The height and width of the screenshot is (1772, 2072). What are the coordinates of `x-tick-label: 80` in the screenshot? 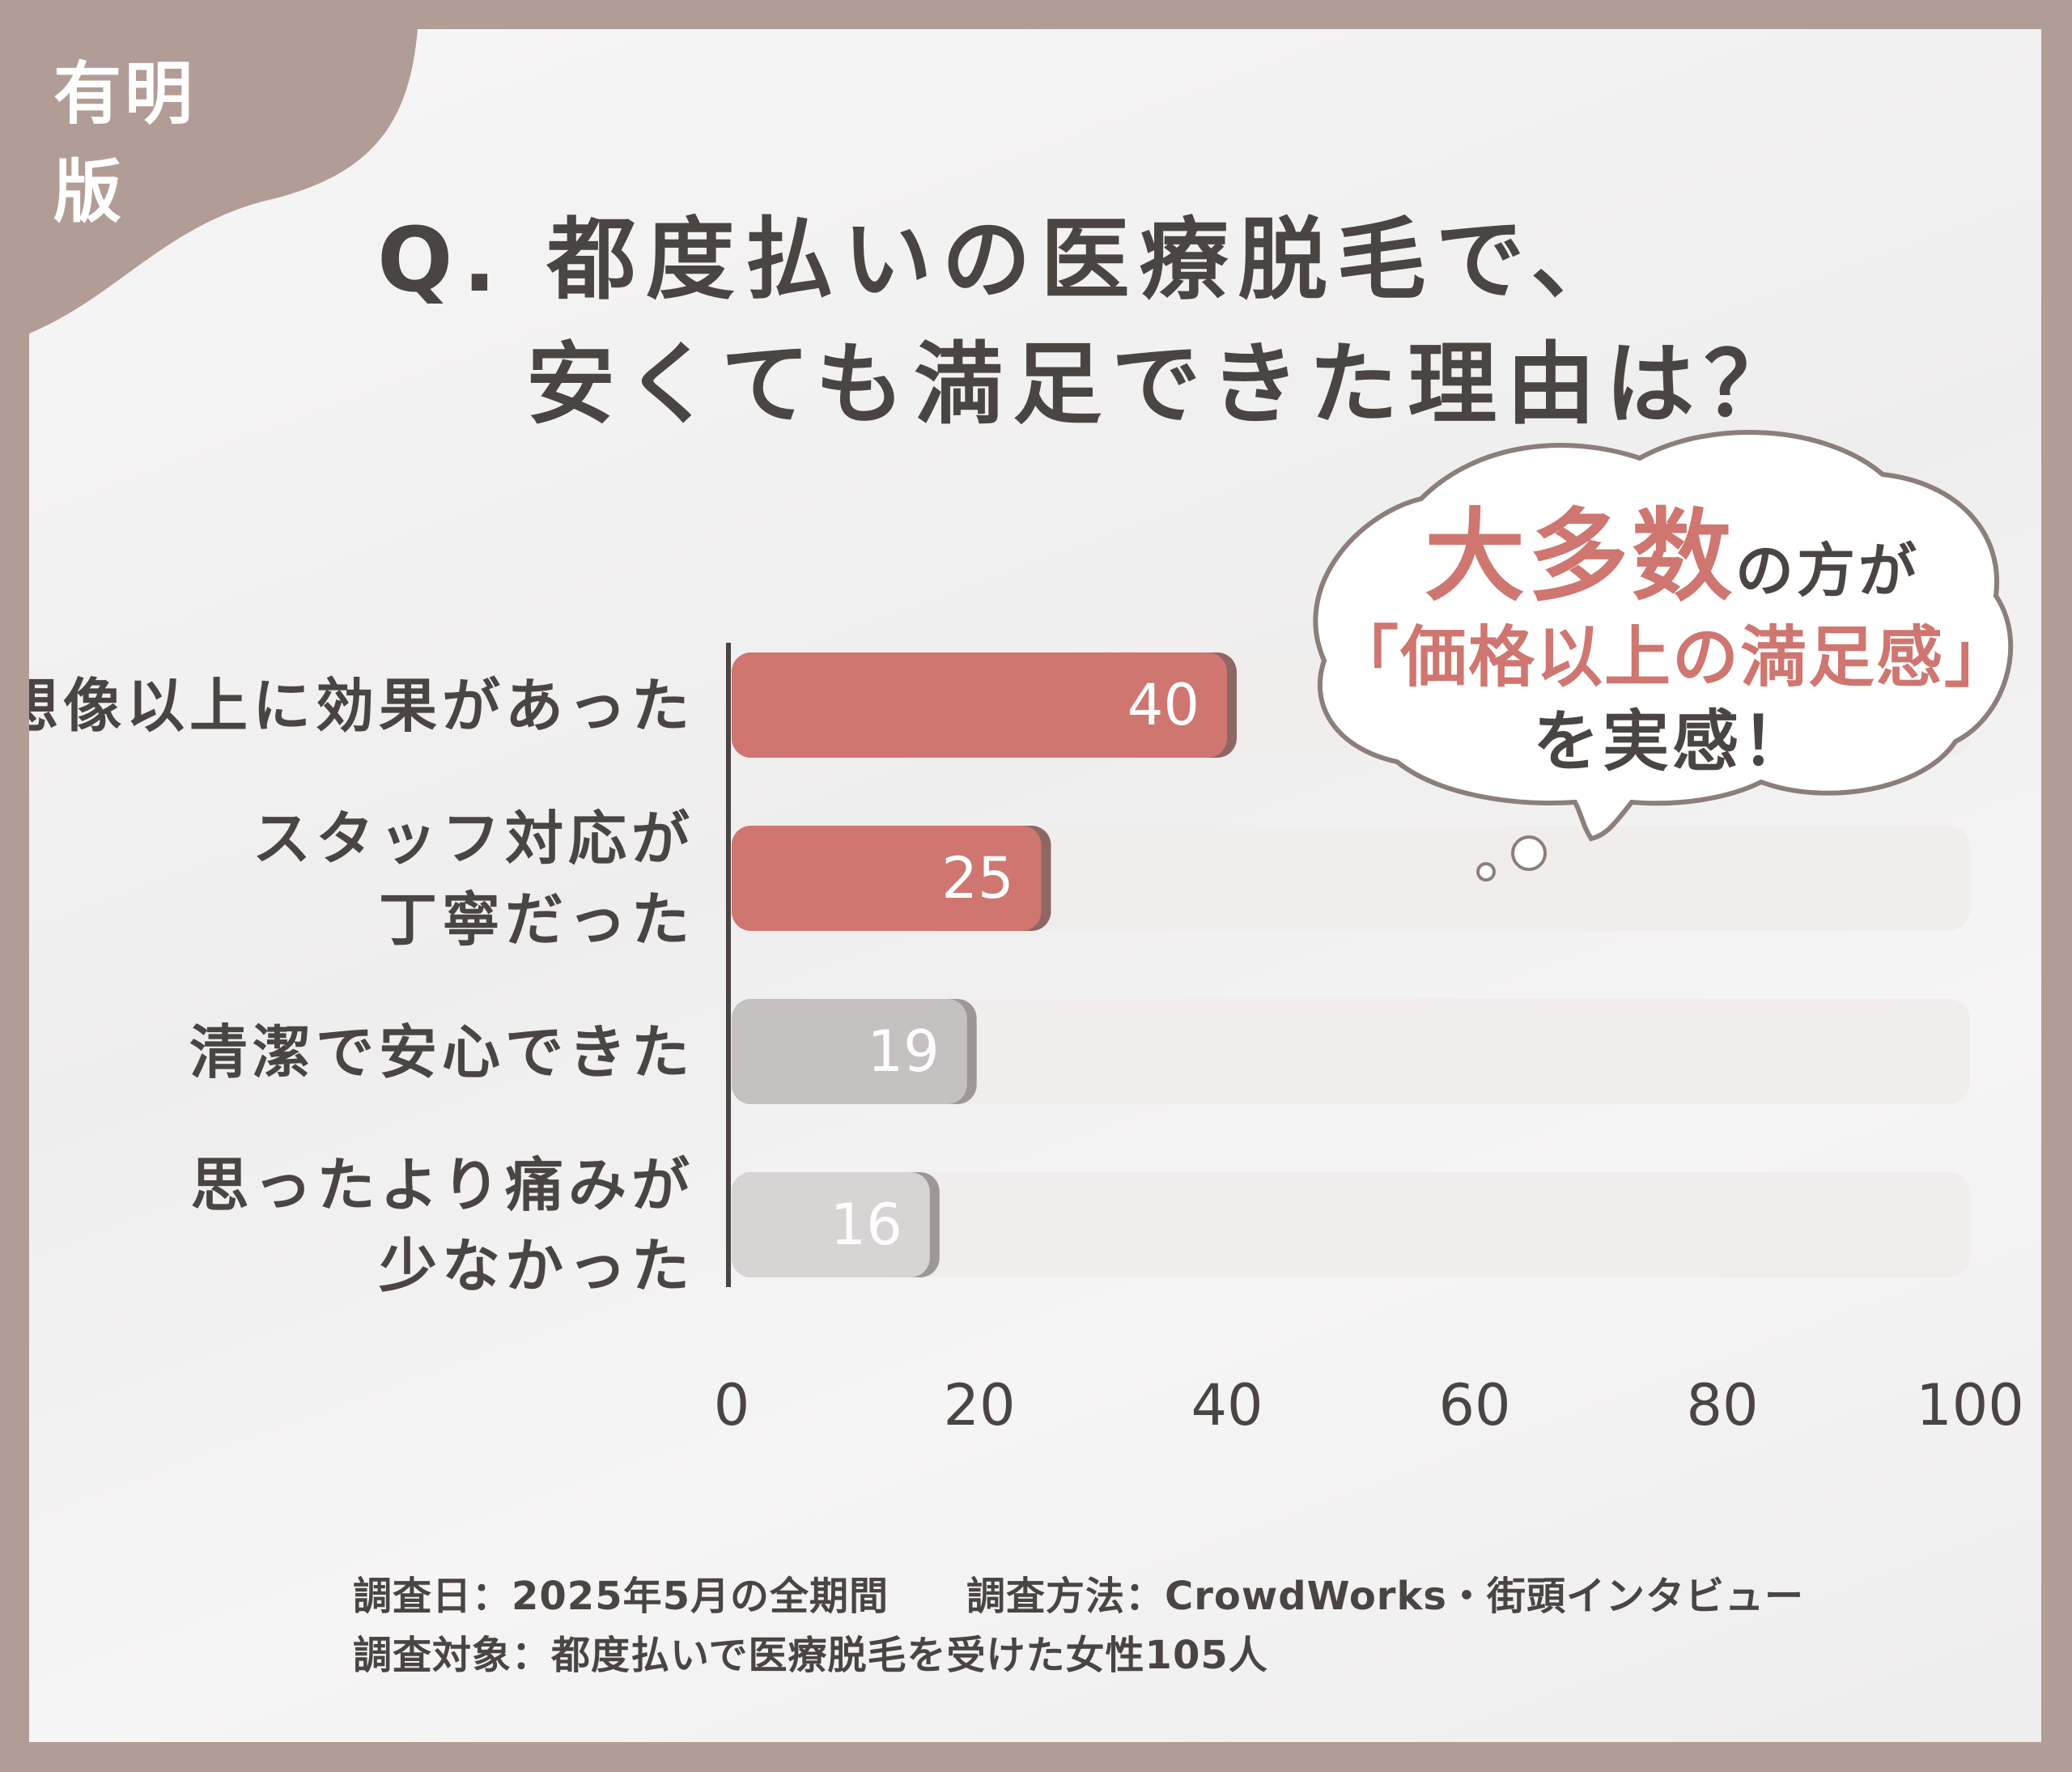 It's located at (1722, 1405).